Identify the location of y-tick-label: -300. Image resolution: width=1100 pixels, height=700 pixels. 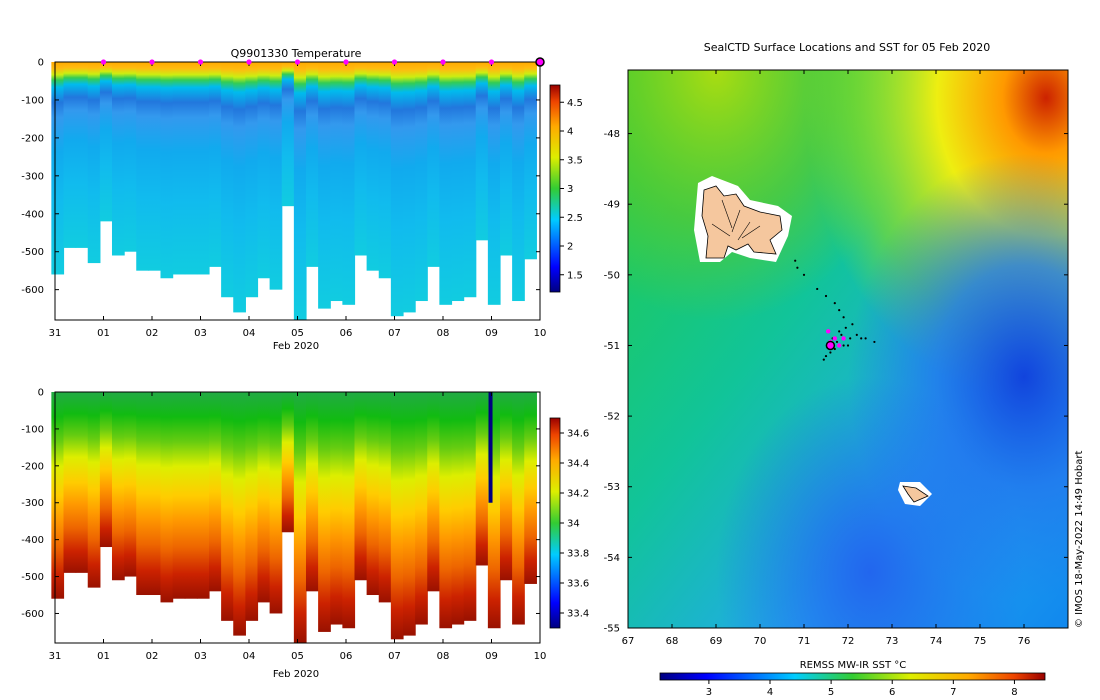
(32, 503).